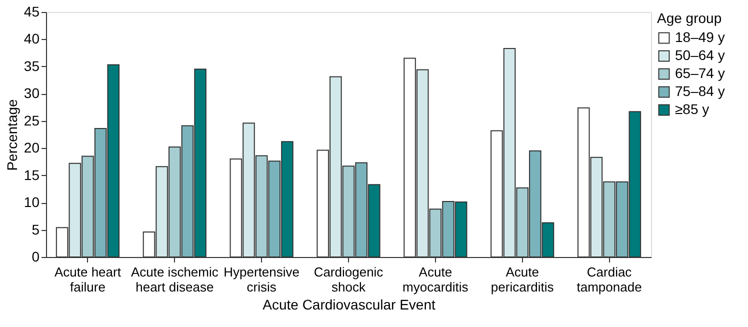 The width and height of the screenshot is (748, 327). I want to click on y-tick-label: 5, so click(36, 229).